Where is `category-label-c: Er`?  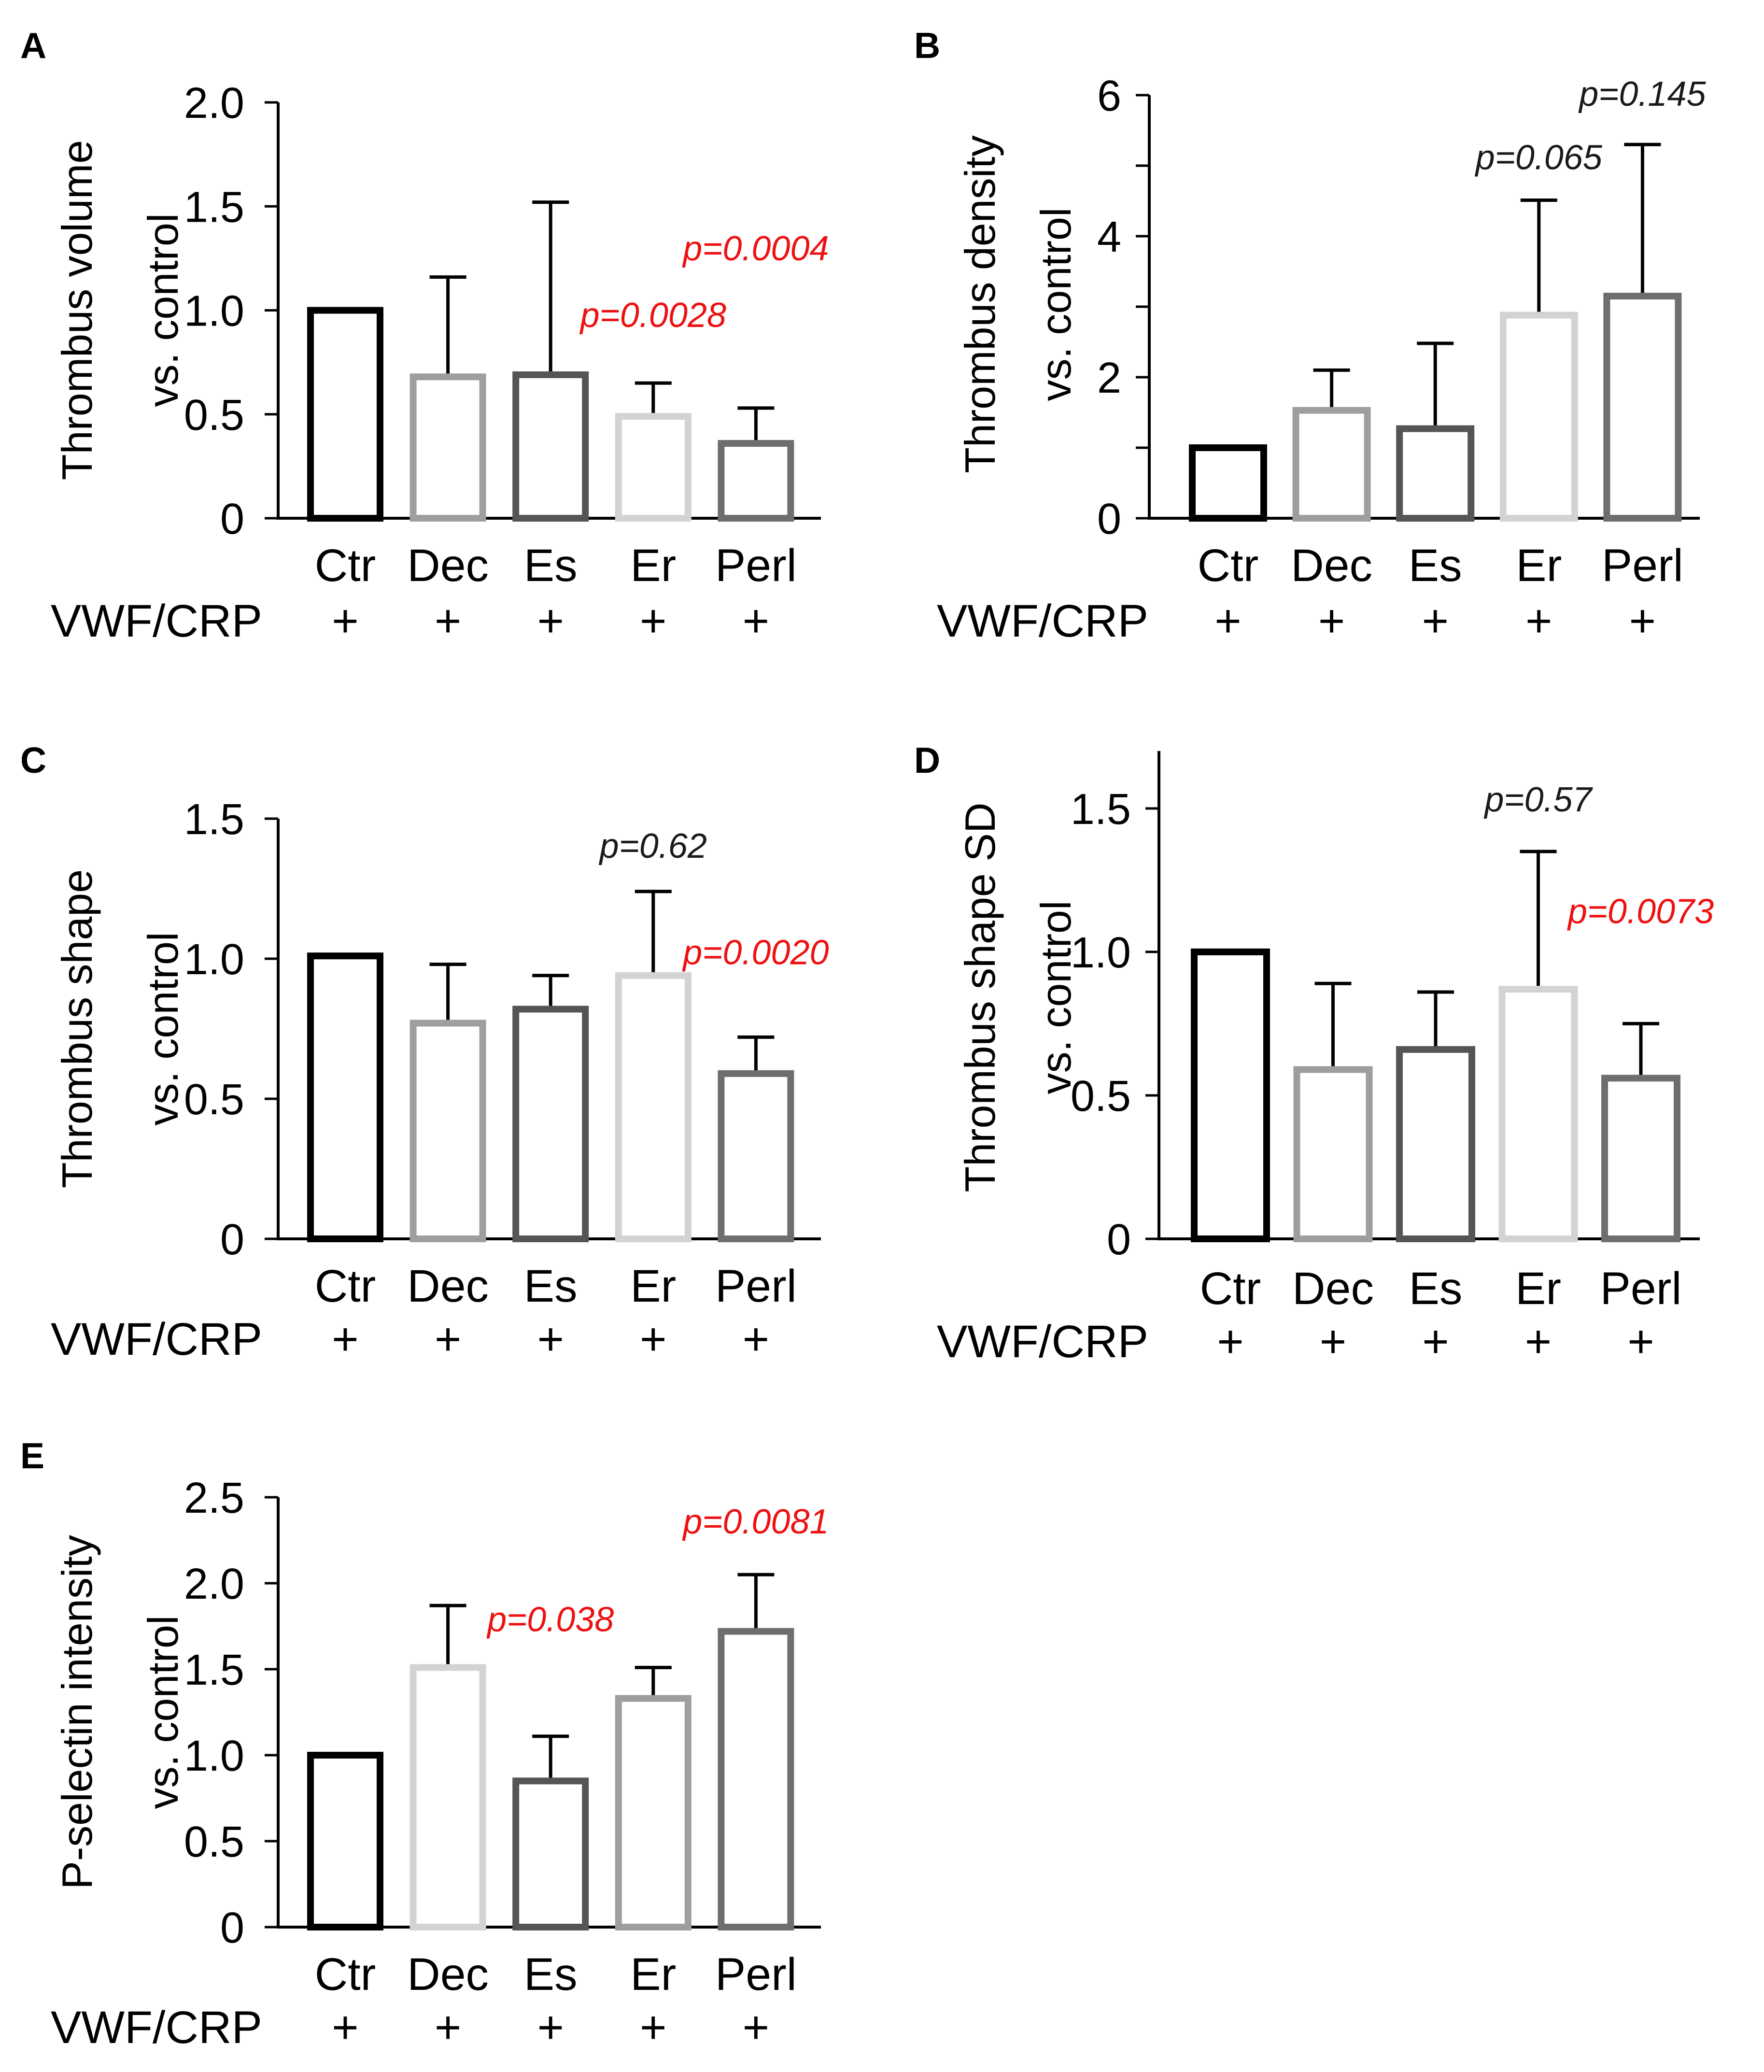
category-label-c: Er is located at coordinates (653, 1286).